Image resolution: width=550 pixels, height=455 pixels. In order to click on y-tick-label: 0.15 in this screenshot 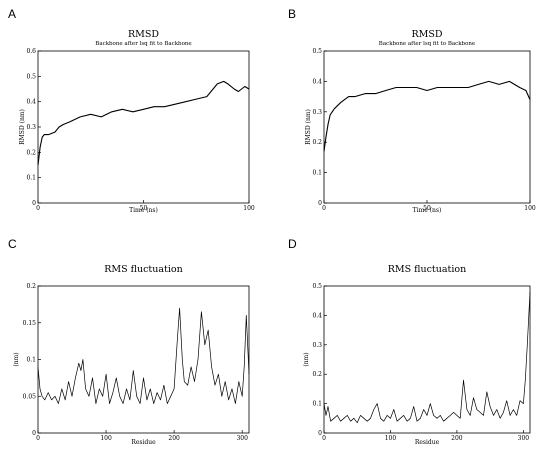, I will do `click(30, 323)`.